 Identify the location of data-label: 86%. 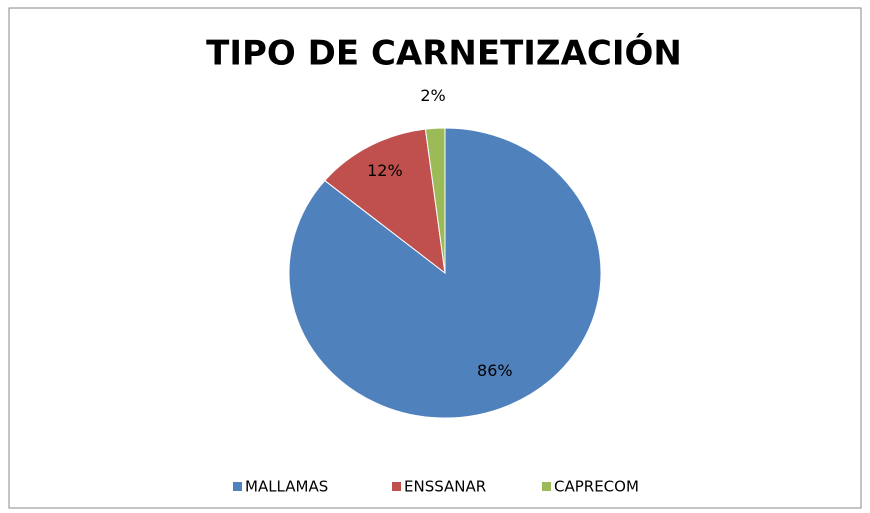
(495, 370).